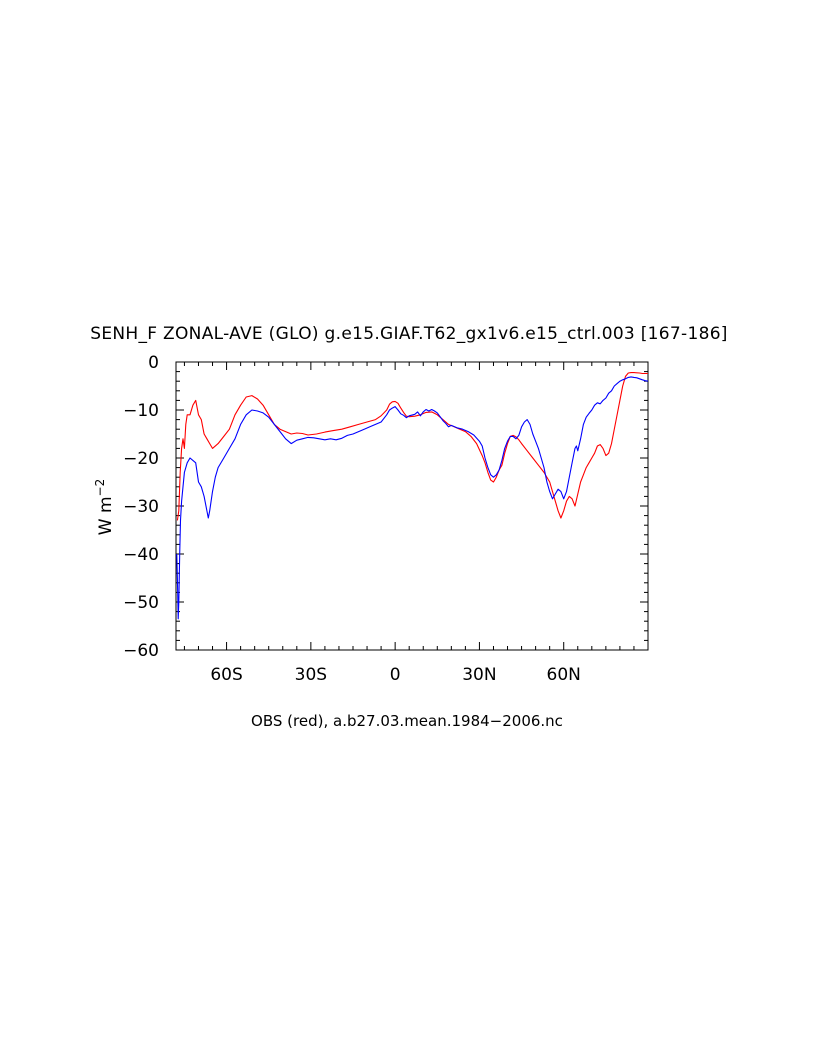  I want to click on y-tick-label: 0, so click(153, 363).